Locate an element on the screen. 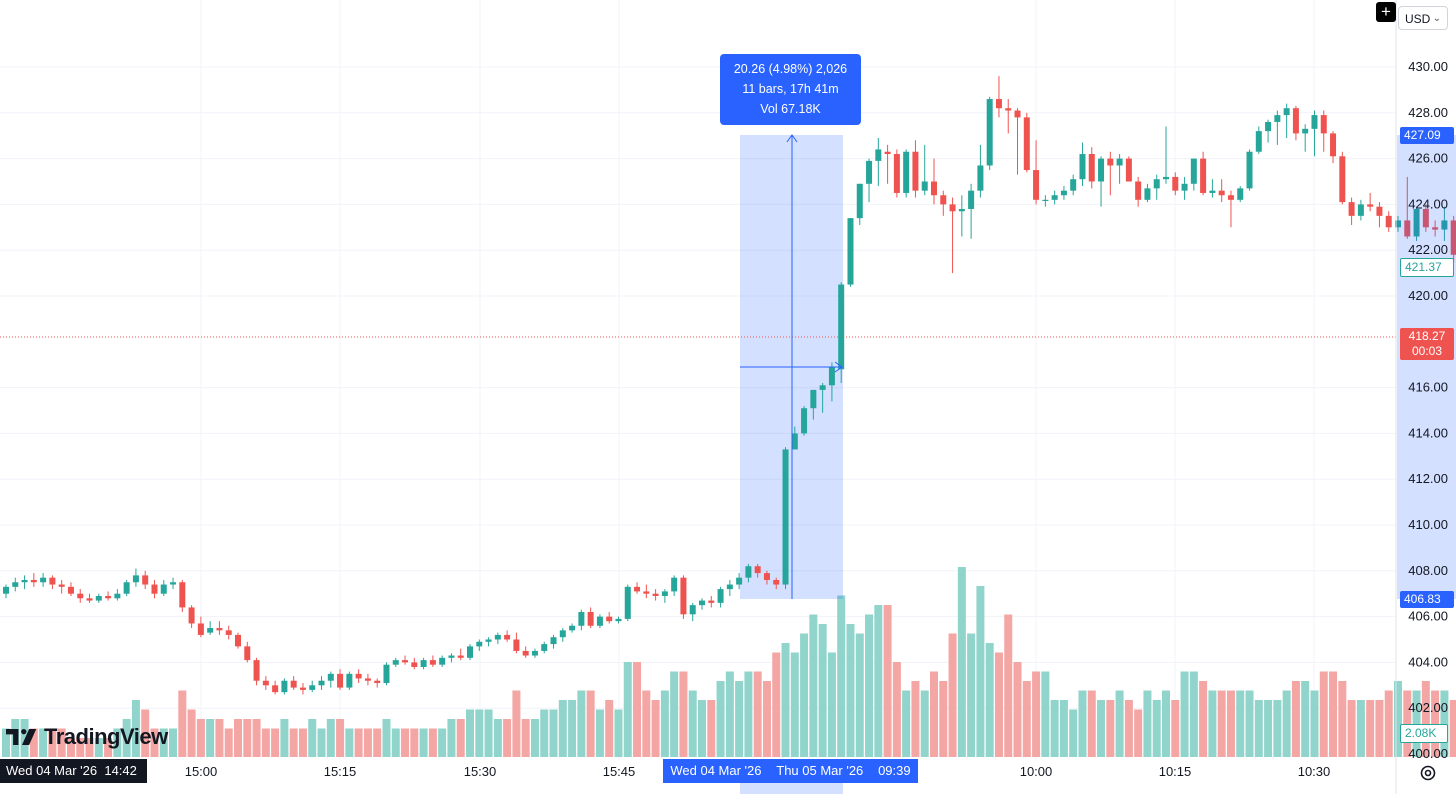  currency-select: USD ⌄ is located at coordinates (1423, 18).